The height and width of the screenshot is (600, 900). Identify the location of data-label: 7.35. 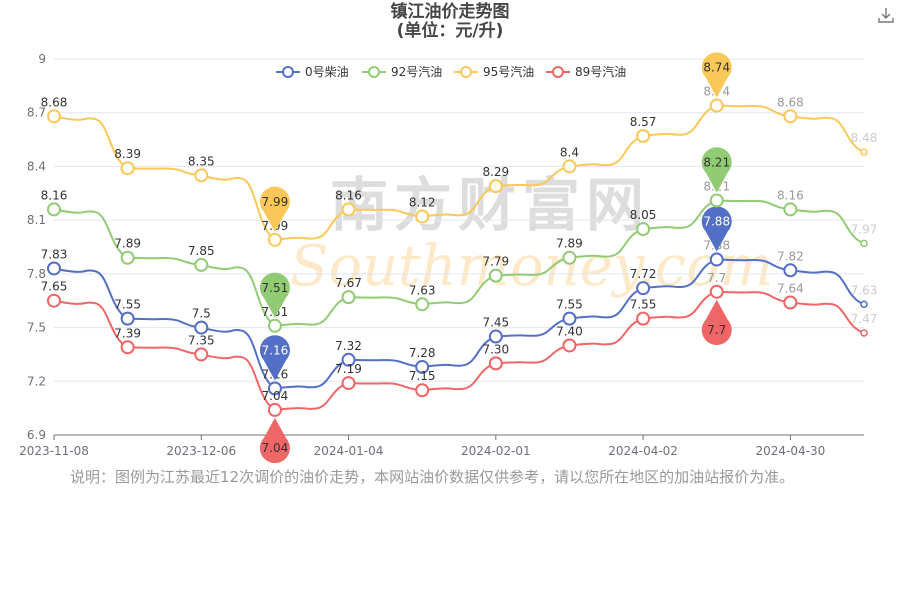
(201, 340).